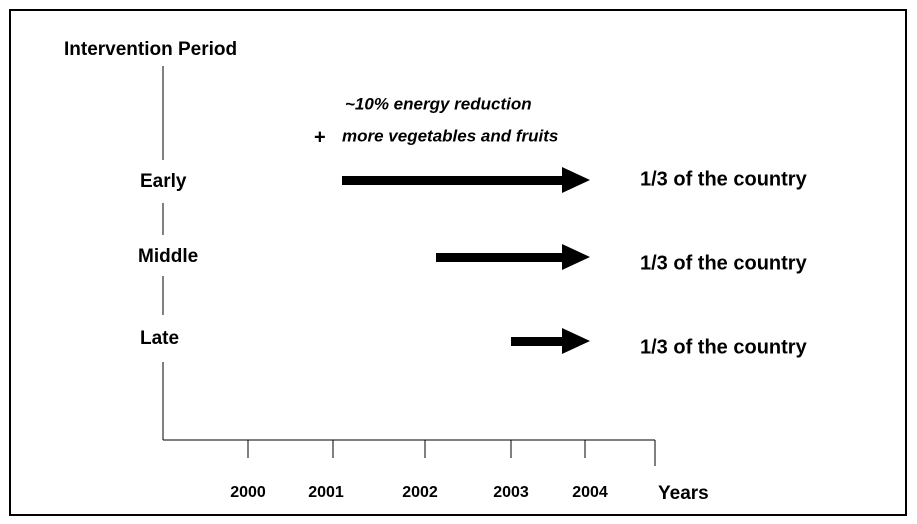 The image size is (917, 524). Describe the element at coordinates (590, 492) in the screenshot. I see `year-label: 2004` at that location.